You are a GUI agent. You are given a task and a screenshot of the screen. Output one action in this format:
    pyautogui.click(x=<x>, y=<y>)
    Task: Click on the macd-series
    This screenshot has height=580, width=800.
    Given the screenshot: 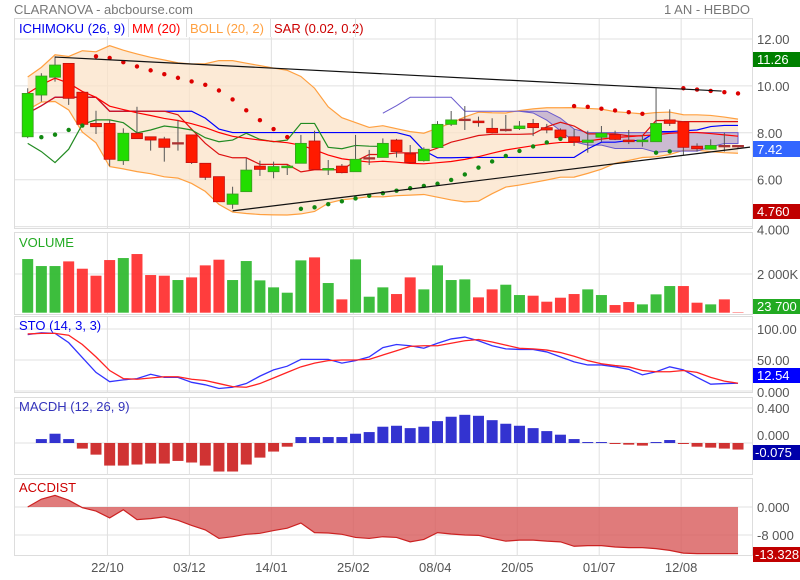 What is the action you would take?
    pyautogui.click(x=389, y=443)
    